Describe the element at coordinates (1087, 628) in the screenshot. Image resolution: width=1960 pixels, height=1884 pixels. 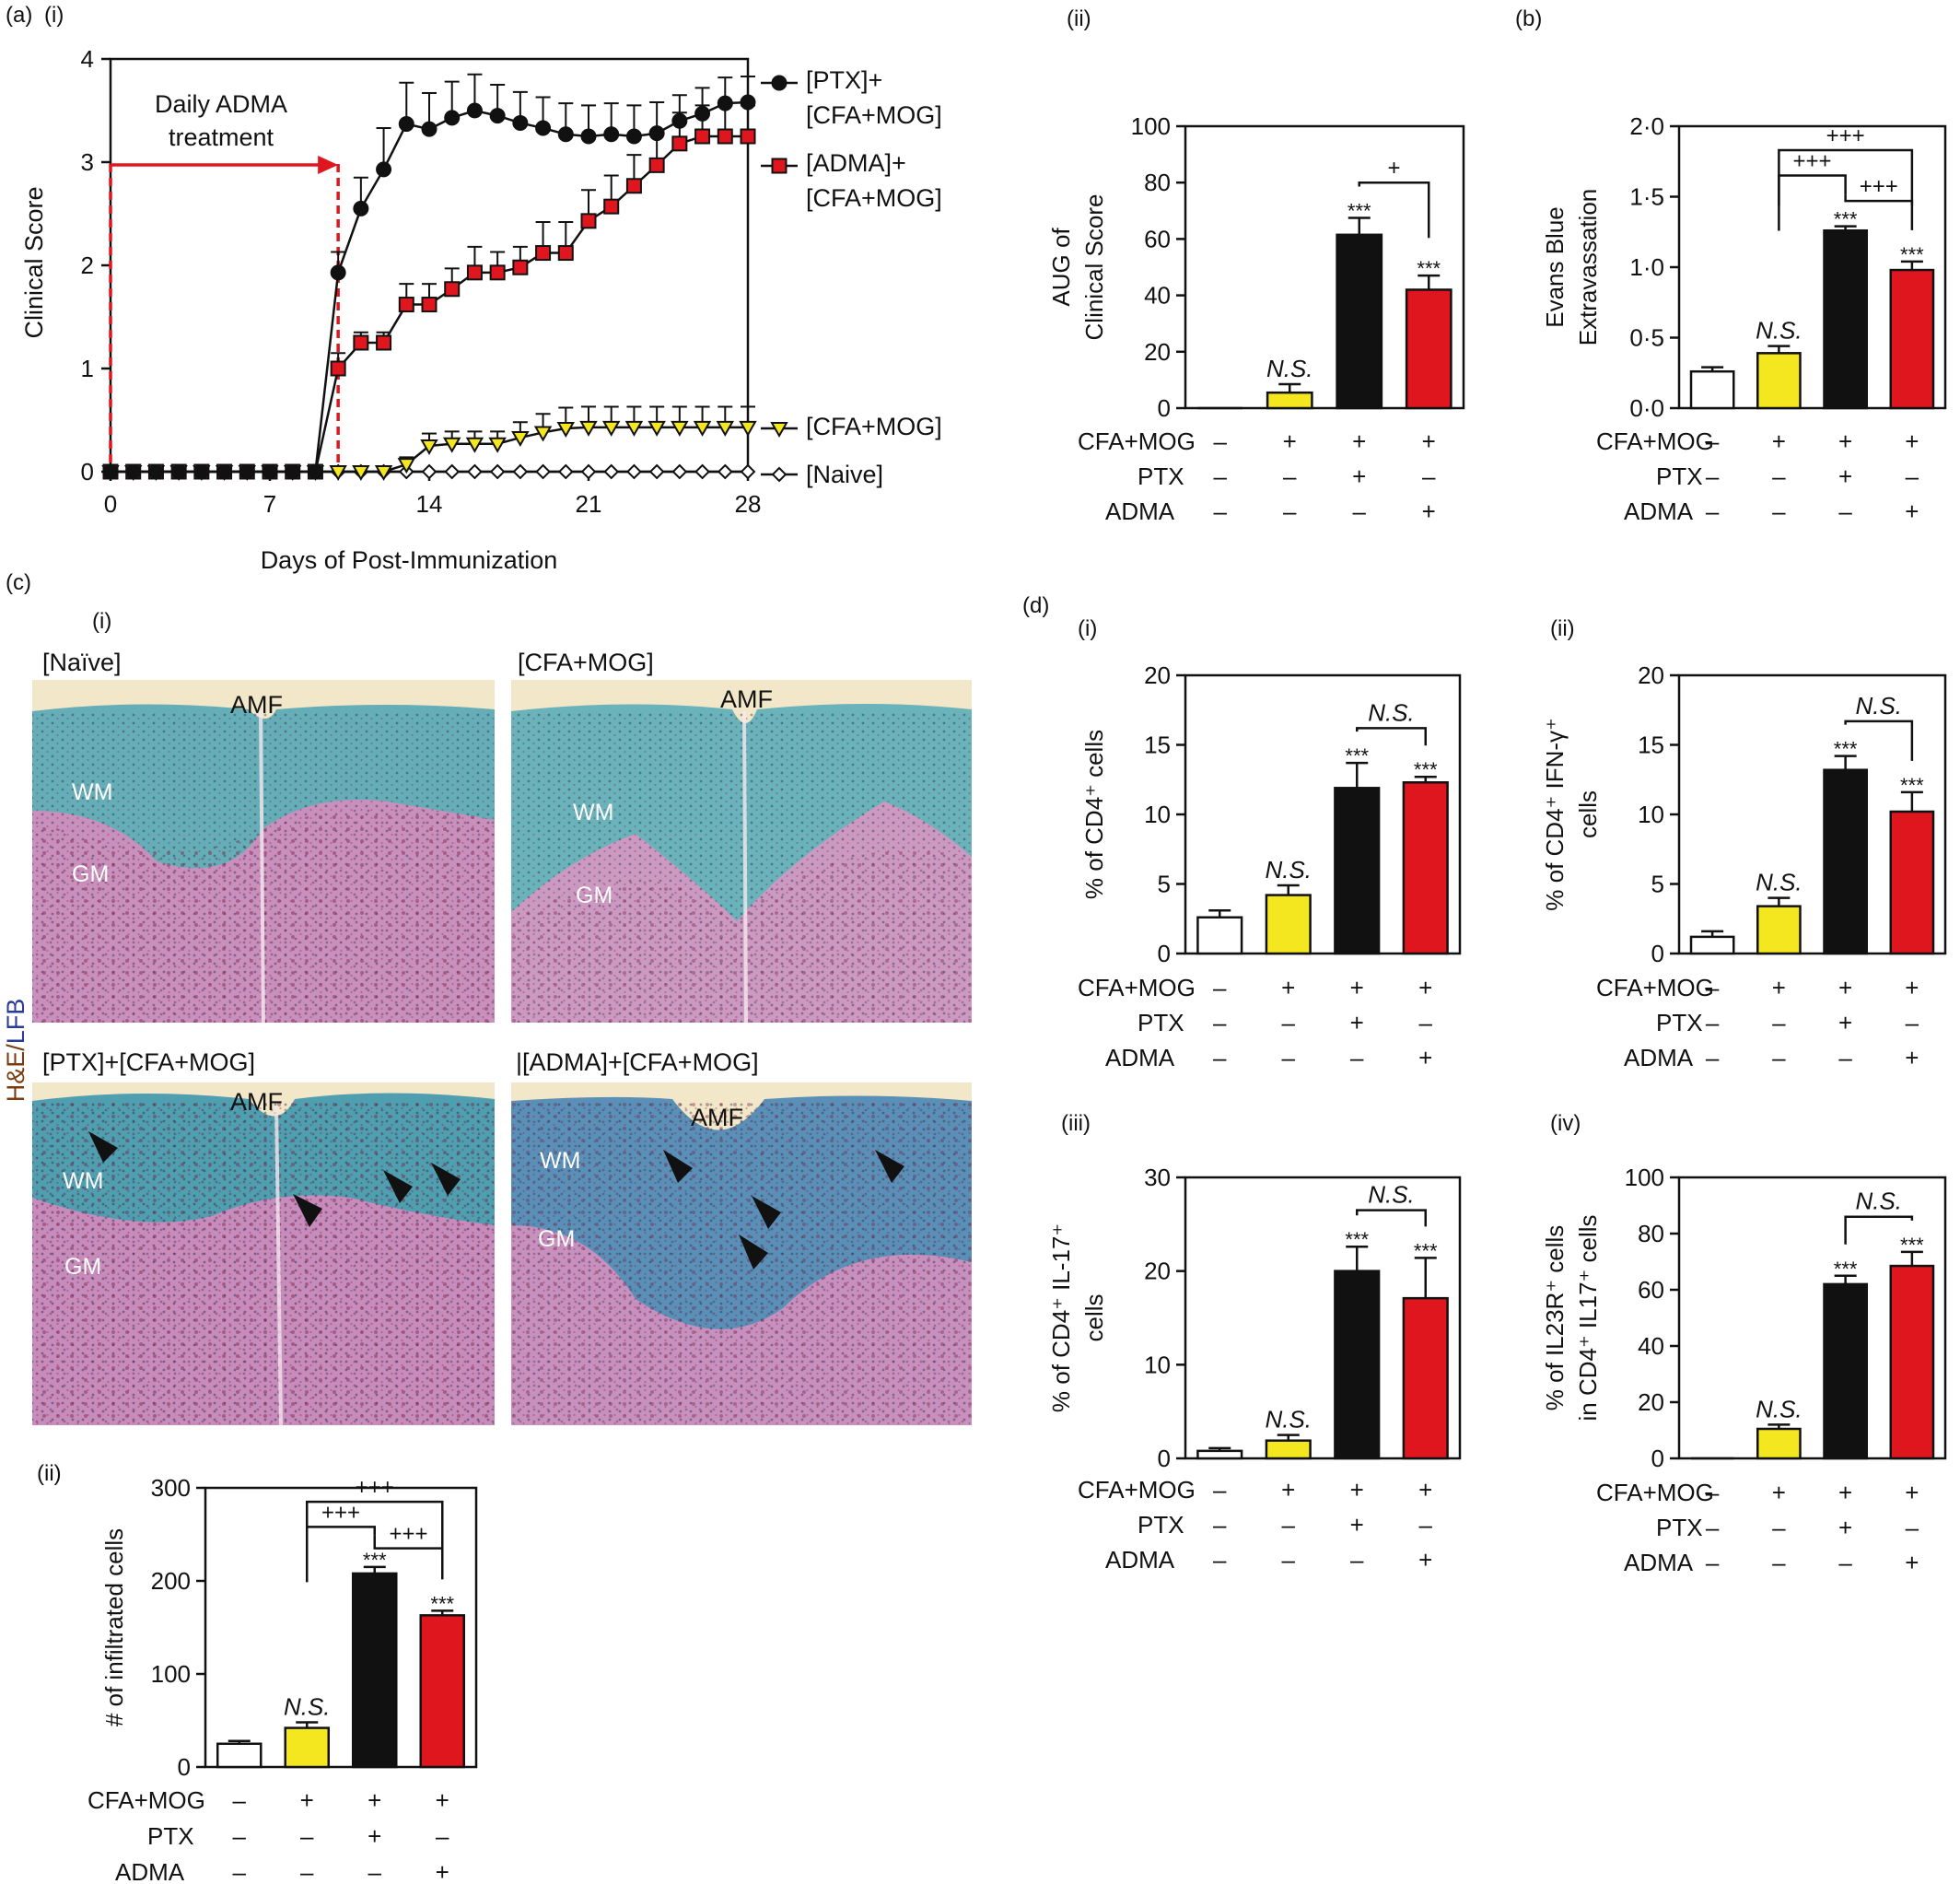
I see `panel-label-d-i: (i)` at that location.